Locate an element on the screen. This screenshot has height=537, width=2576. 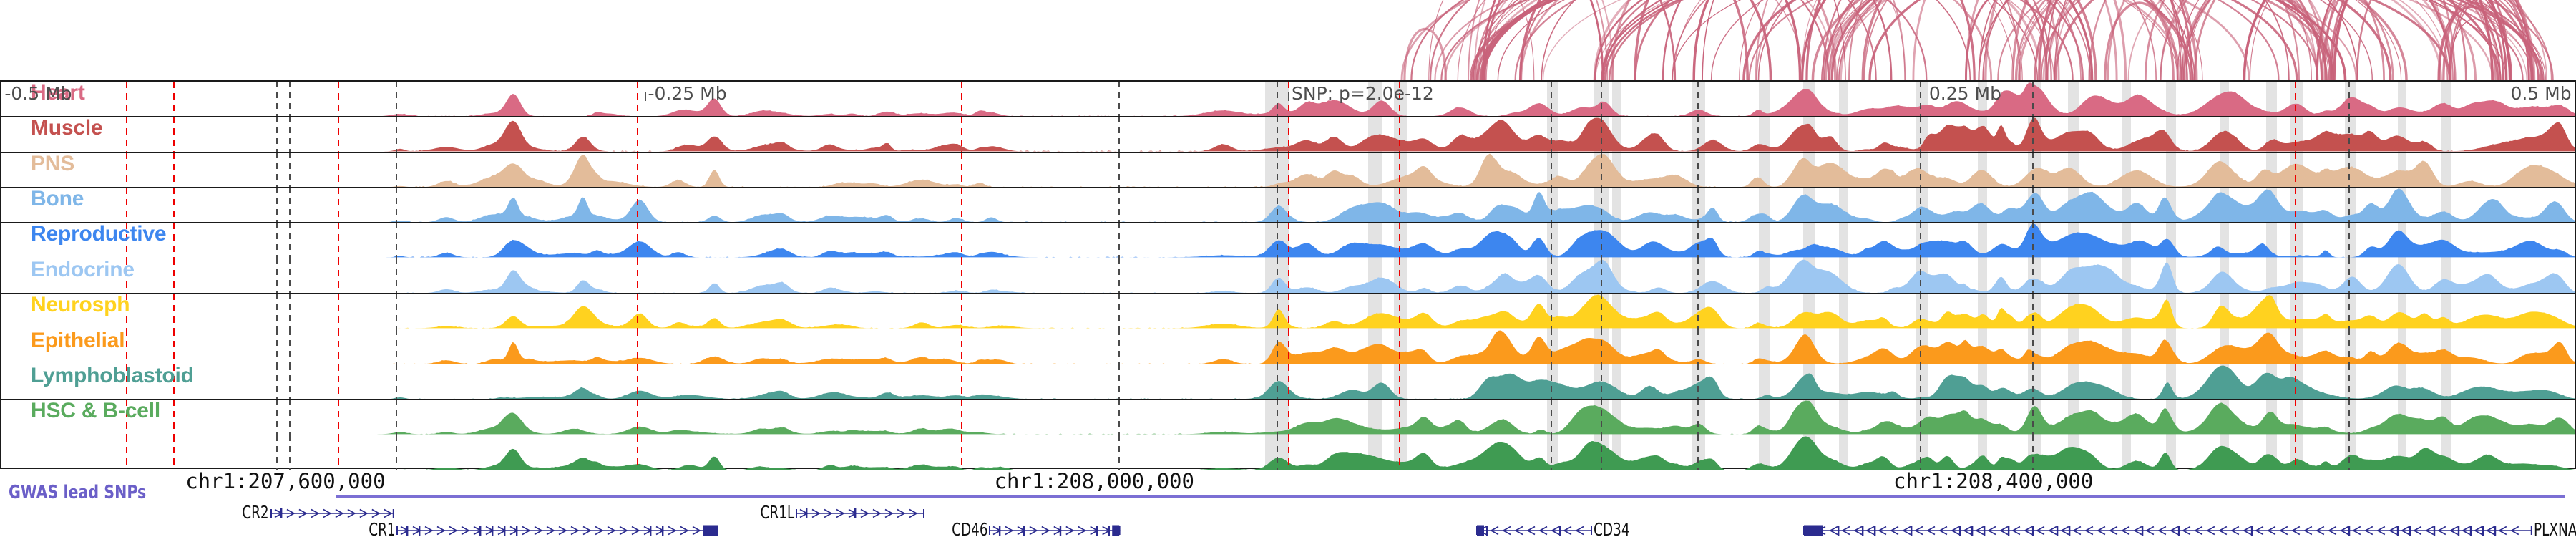
coordinate-label-0: chr1:207,600,000 is located at coordinates (285, 481).